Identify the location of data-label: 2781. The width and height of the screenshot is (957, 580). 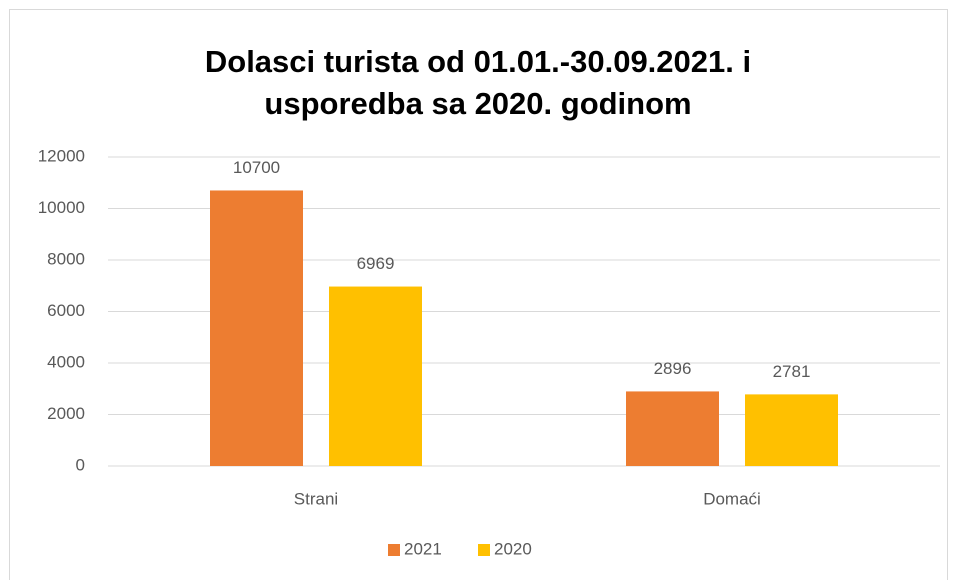
(792, 371).